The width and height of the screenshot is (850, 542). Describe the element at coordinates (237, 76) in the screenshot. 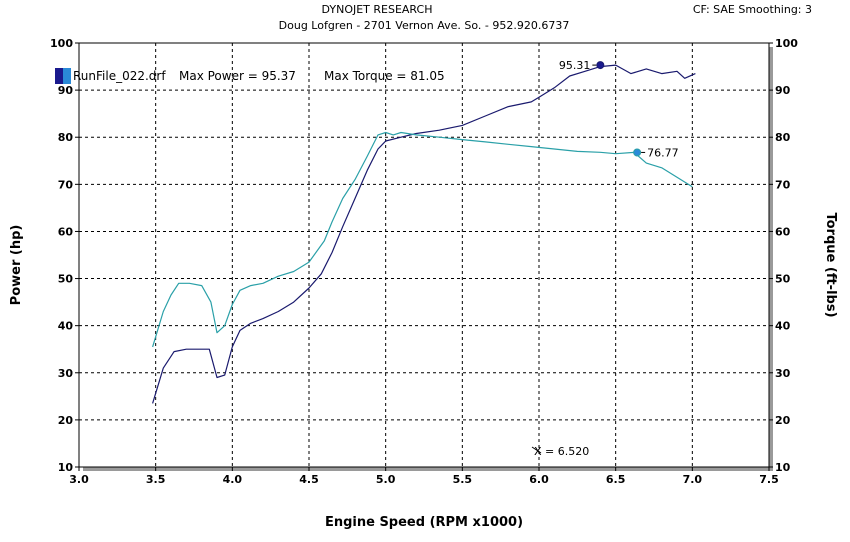

I see `legend-max-power: Max Power = 95.37` at that location.